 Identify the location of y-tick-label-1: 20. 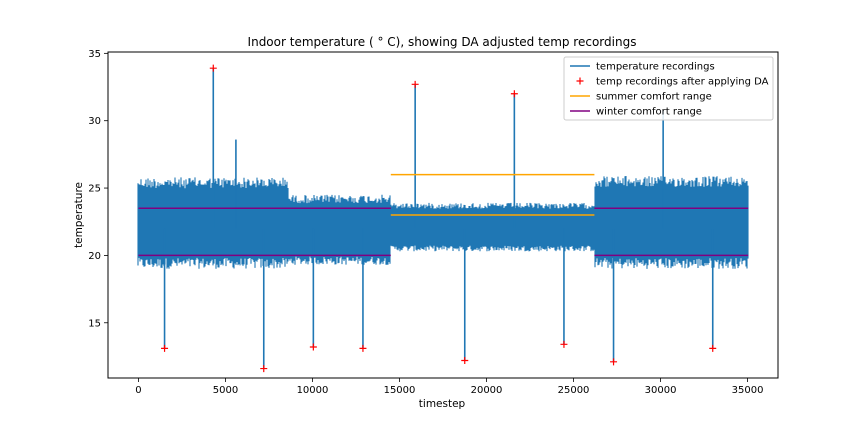
(94, 256).